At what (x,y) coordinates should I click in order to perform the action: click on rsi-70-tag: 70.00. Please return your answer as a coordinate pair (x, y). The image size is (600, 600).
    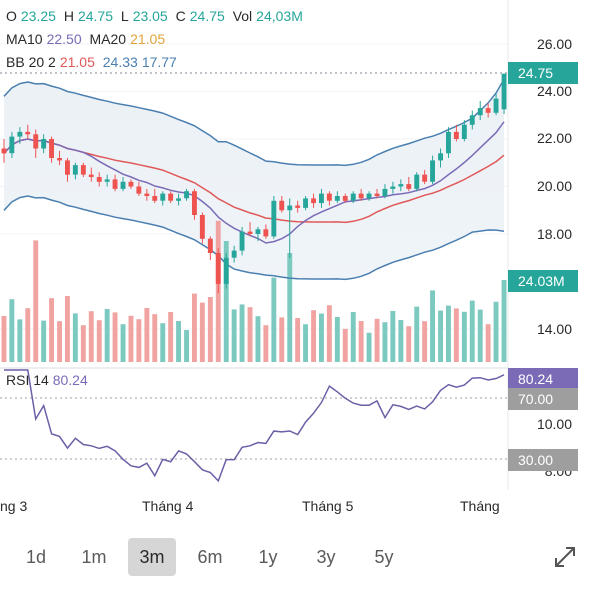
    Looking at the image, I should click on (543, 399).